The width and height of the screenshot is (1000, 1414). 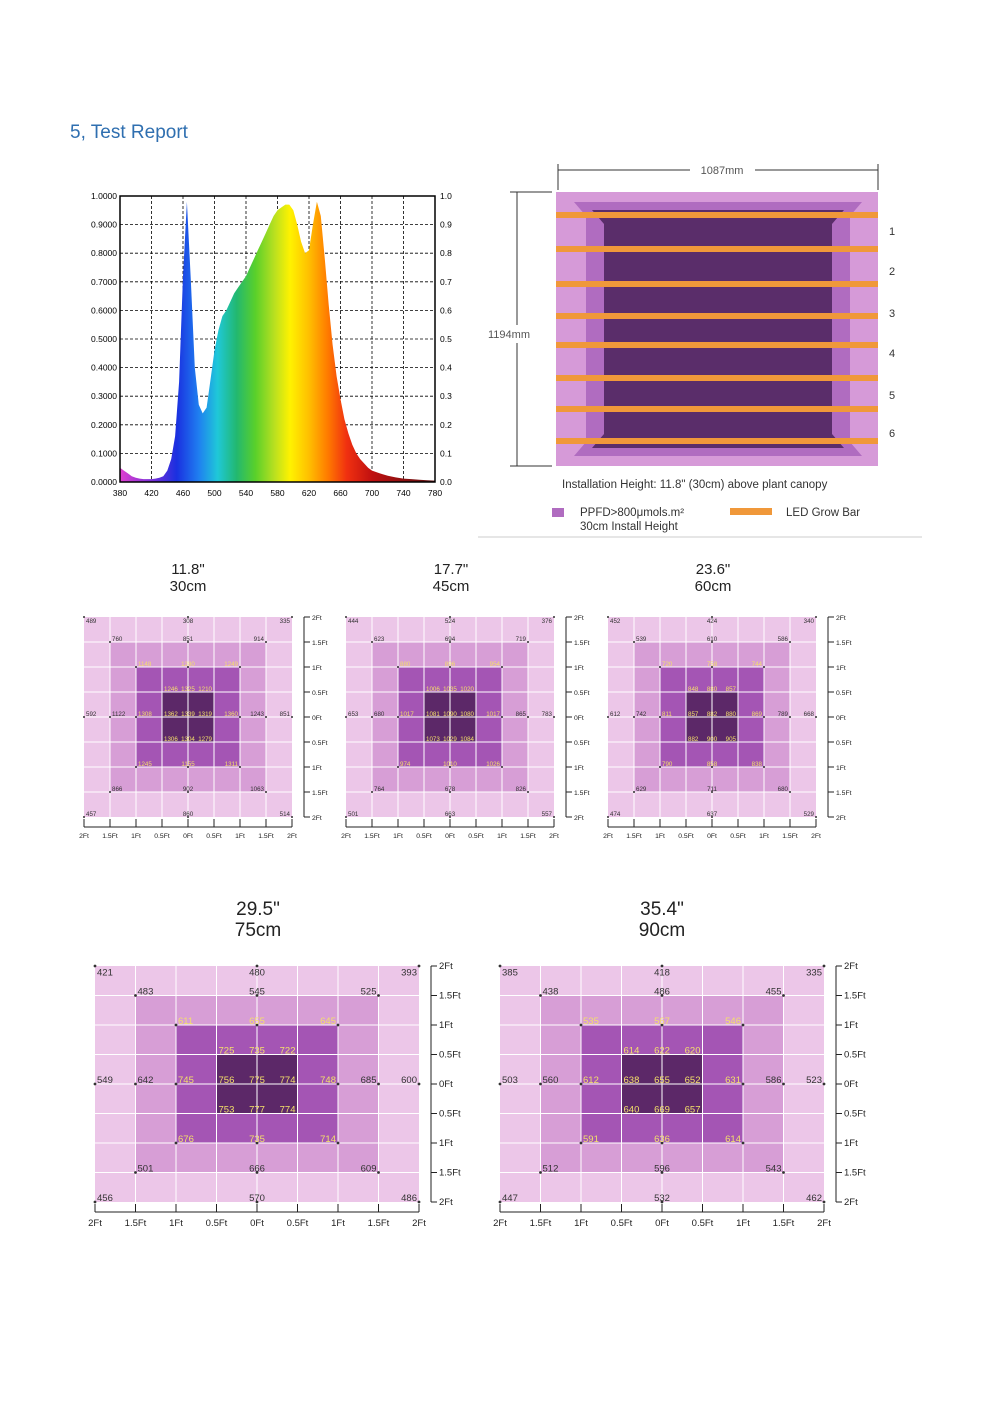 What do you see at coordinates (446, 1202) in the screenshot?
I see `y-axis-label: 2Ft` at bounding box center [446, 1202].